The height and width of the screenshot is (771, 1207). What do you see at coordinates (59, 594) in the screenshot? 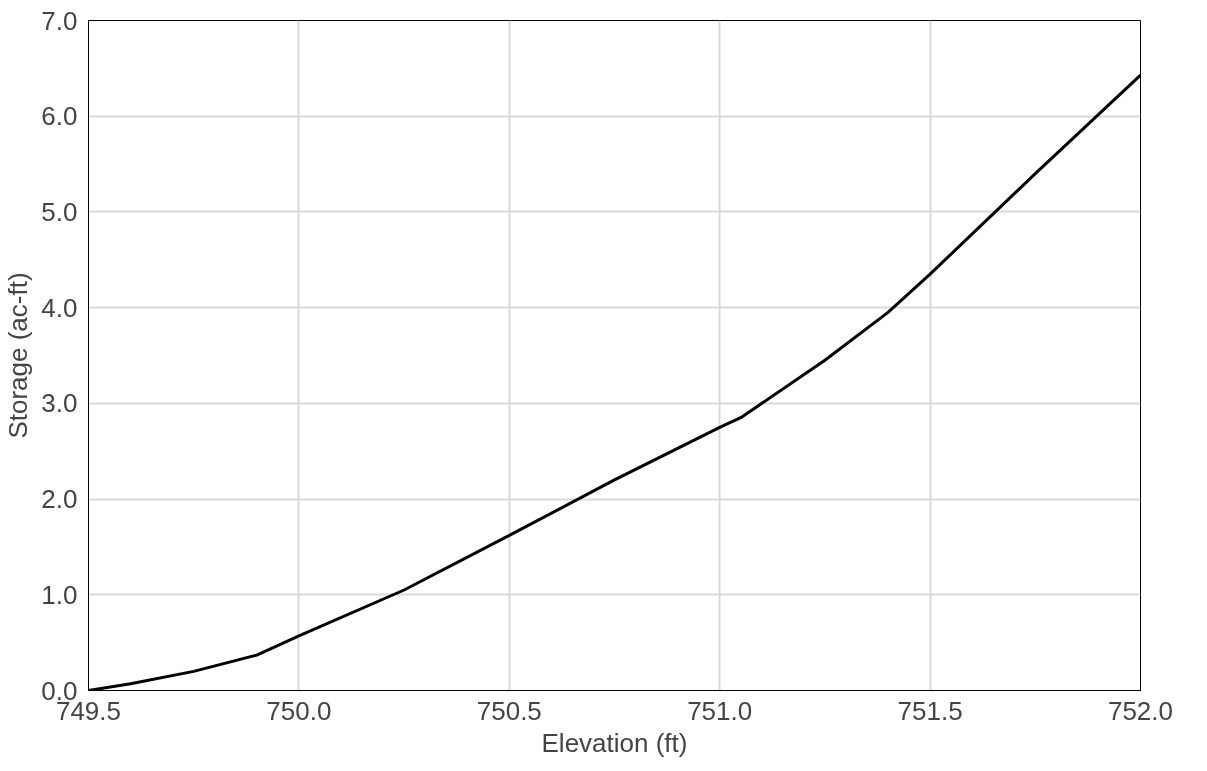
I see `y-tick-label: 1.0` at bounding box center [59, 594].